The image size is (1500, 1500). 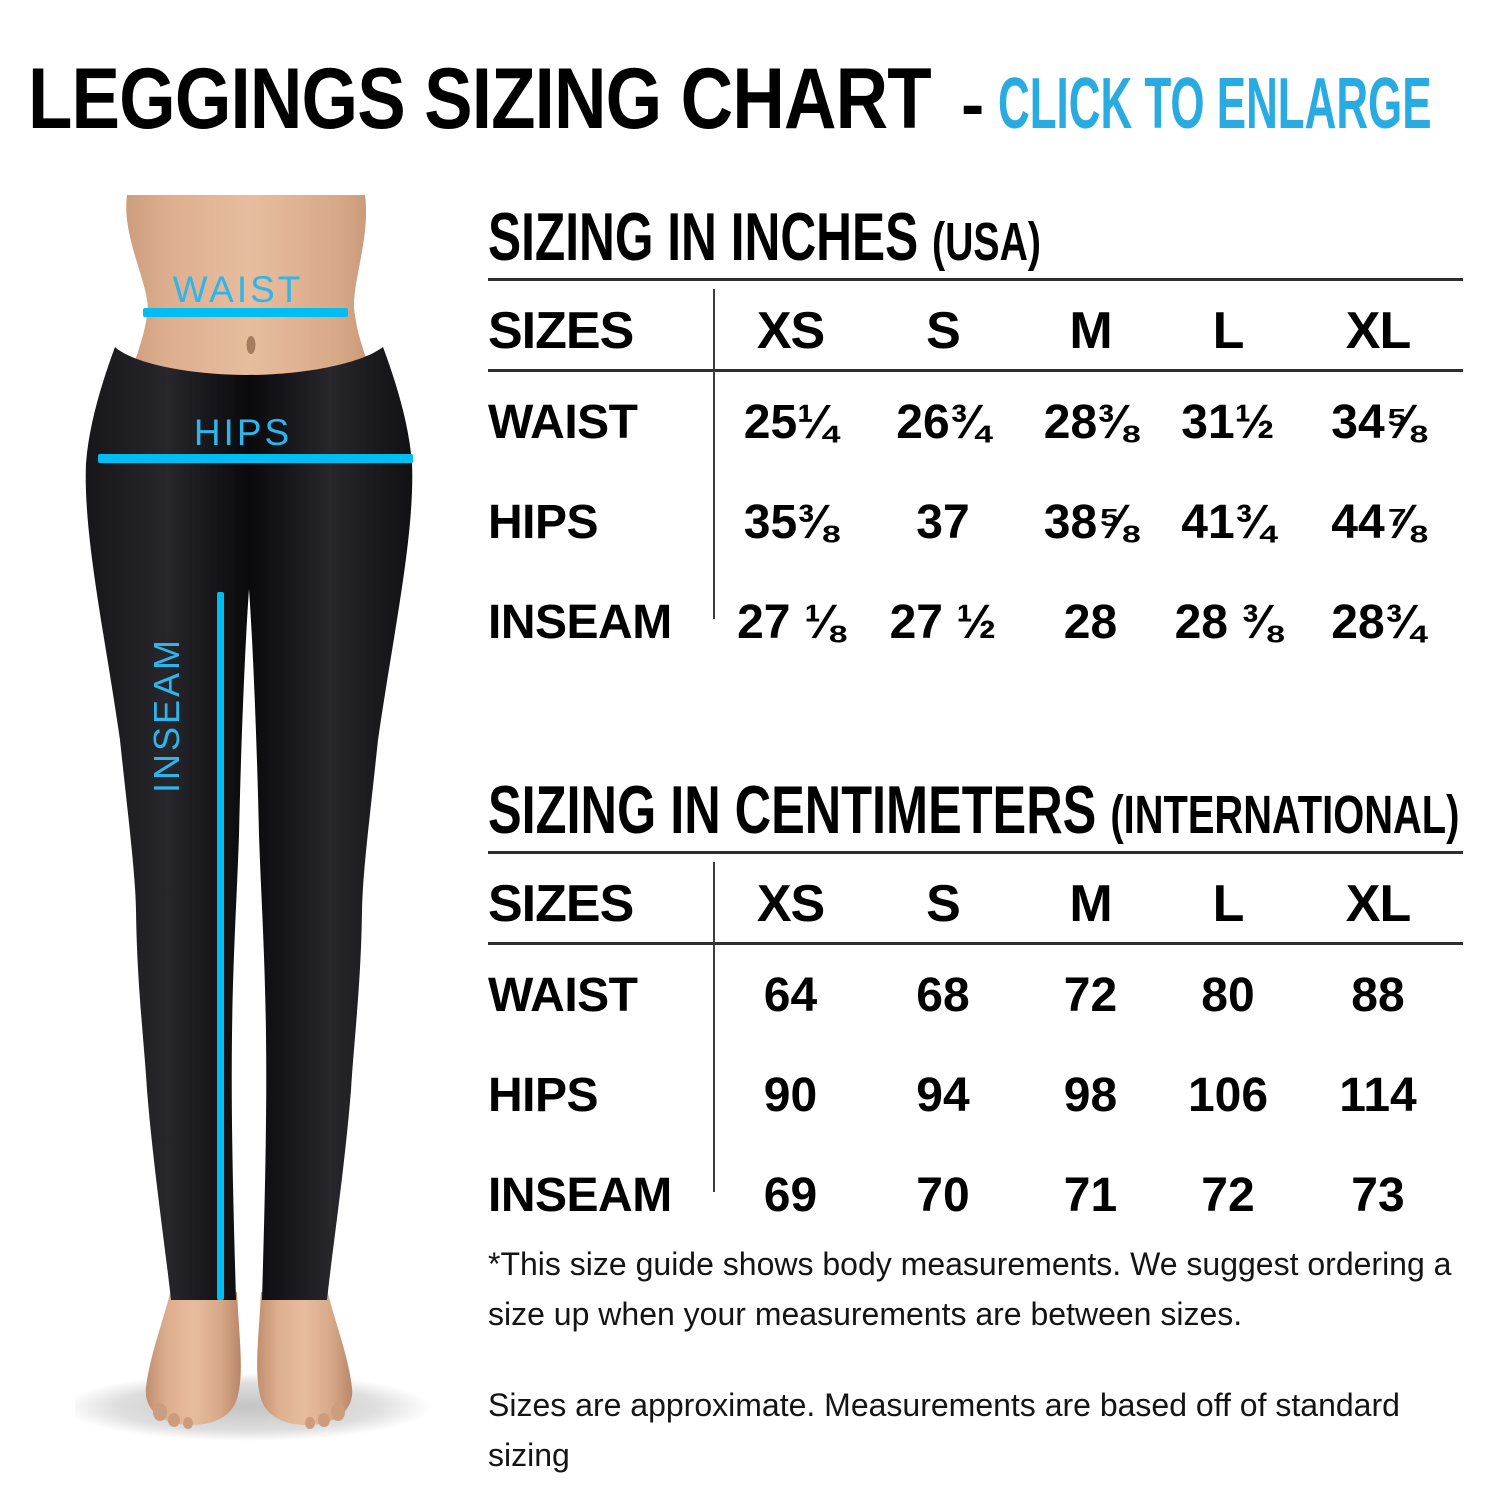 What do you see at coordinates (1090, 1195) in the screenshot?
I see `cm-inseam-m: 71` at bounding box center [1090, 1195].